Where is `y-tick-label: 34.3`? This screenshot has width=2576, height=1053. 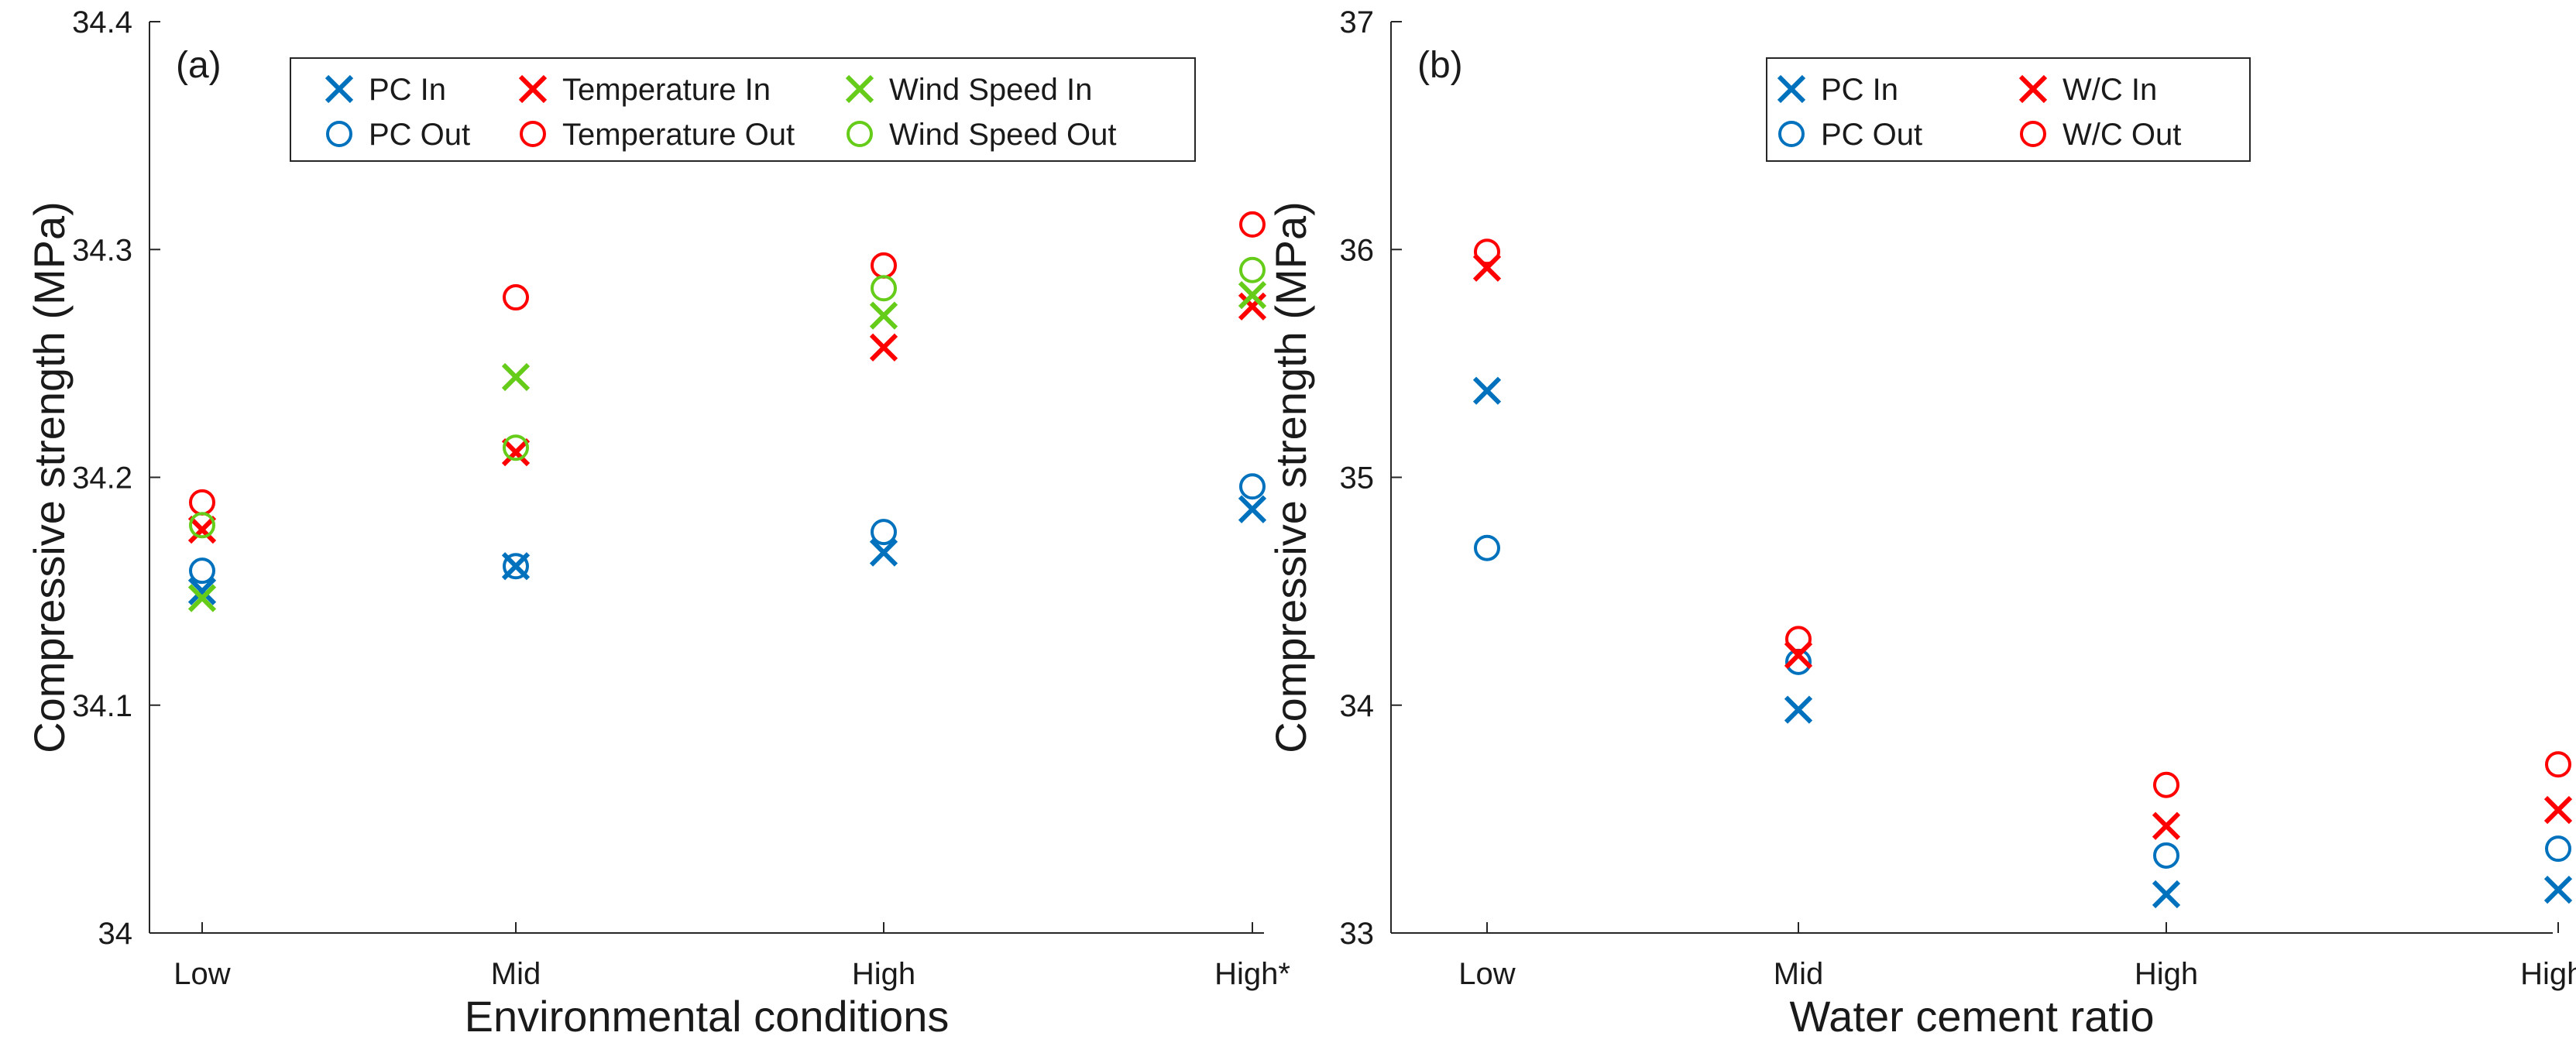 y-tick-label: 34.3 is located at coordinates (102, 250).